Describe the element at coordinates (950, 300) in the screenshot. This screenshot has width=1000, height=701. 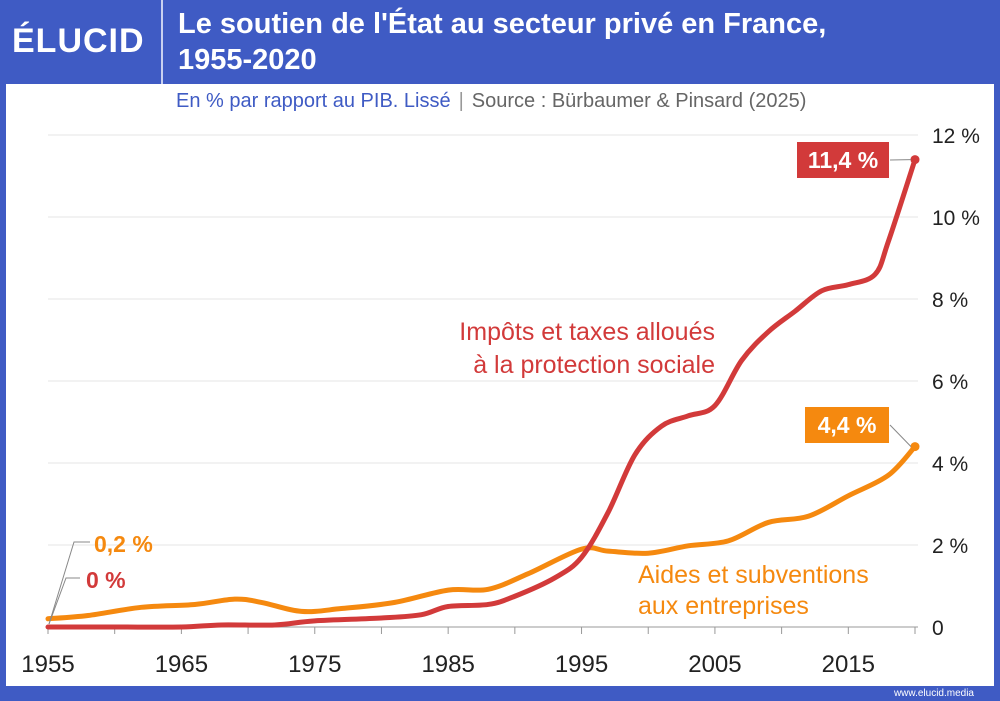
I see `y-tick-label: 8 %` at that location.